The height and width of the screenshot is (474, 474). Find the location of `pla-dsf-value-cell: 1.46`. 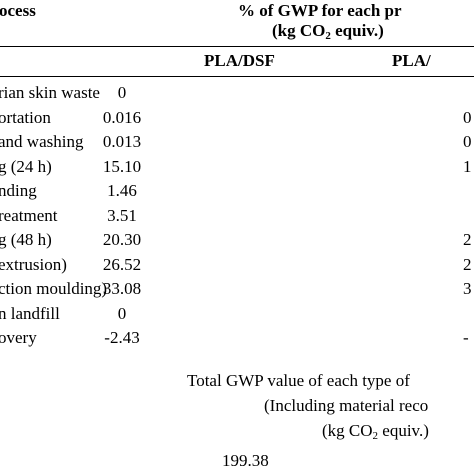

pla-dsf-value-cell: 1.46 is located at coordinates (122, 190).